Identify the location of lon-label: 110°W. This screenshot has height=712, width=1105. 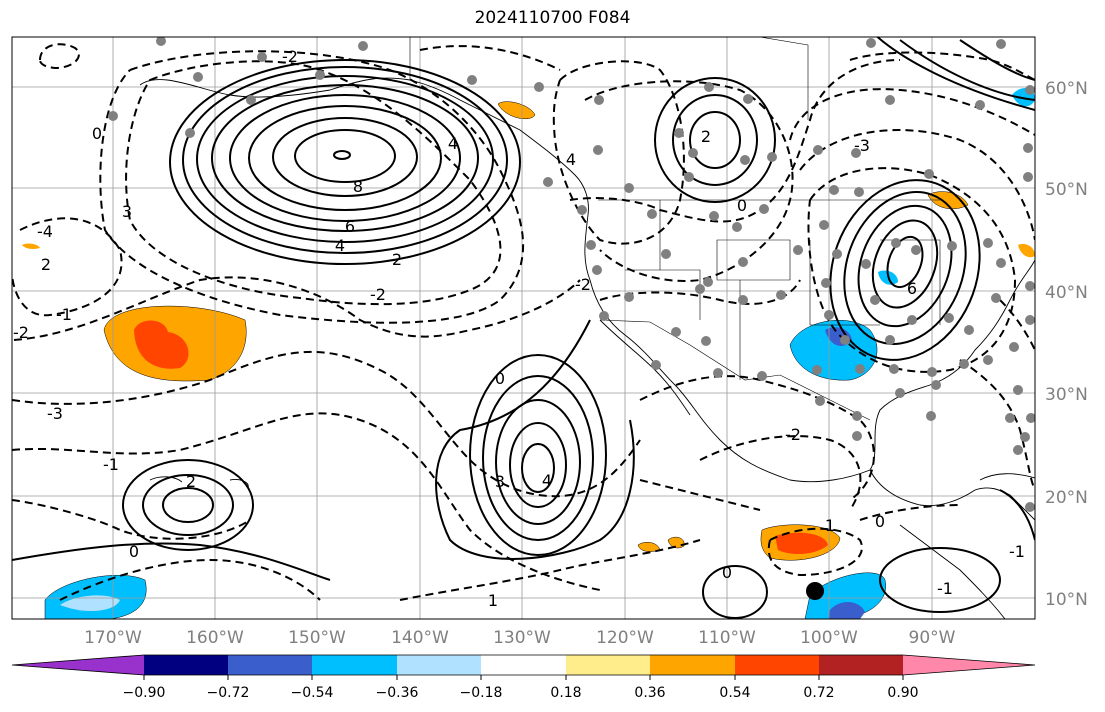
(727, 638).